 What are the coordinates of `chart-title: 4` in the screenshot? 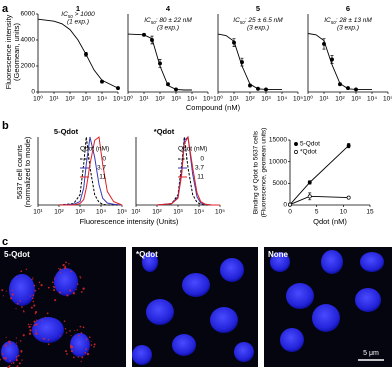 It's located at (168, 8).